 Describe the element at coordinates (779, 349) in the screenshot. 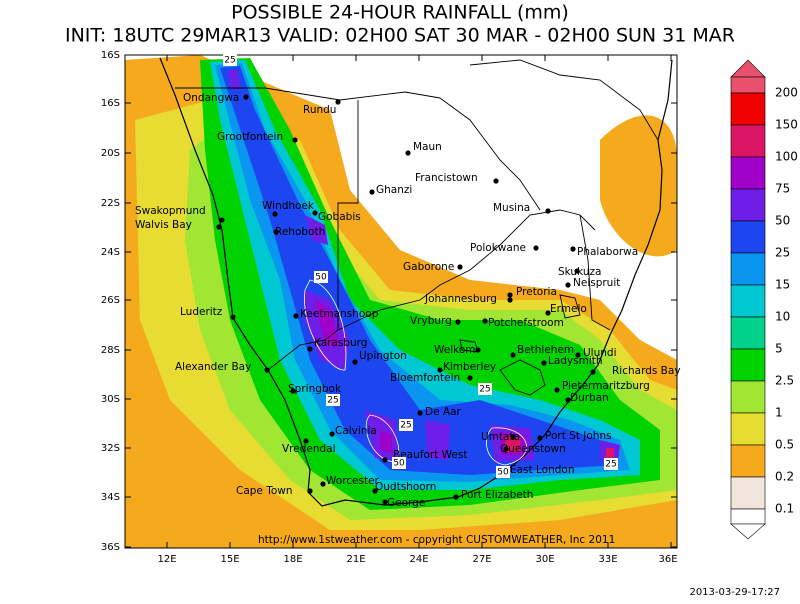

I see `colorbar-label: 5` at that location.